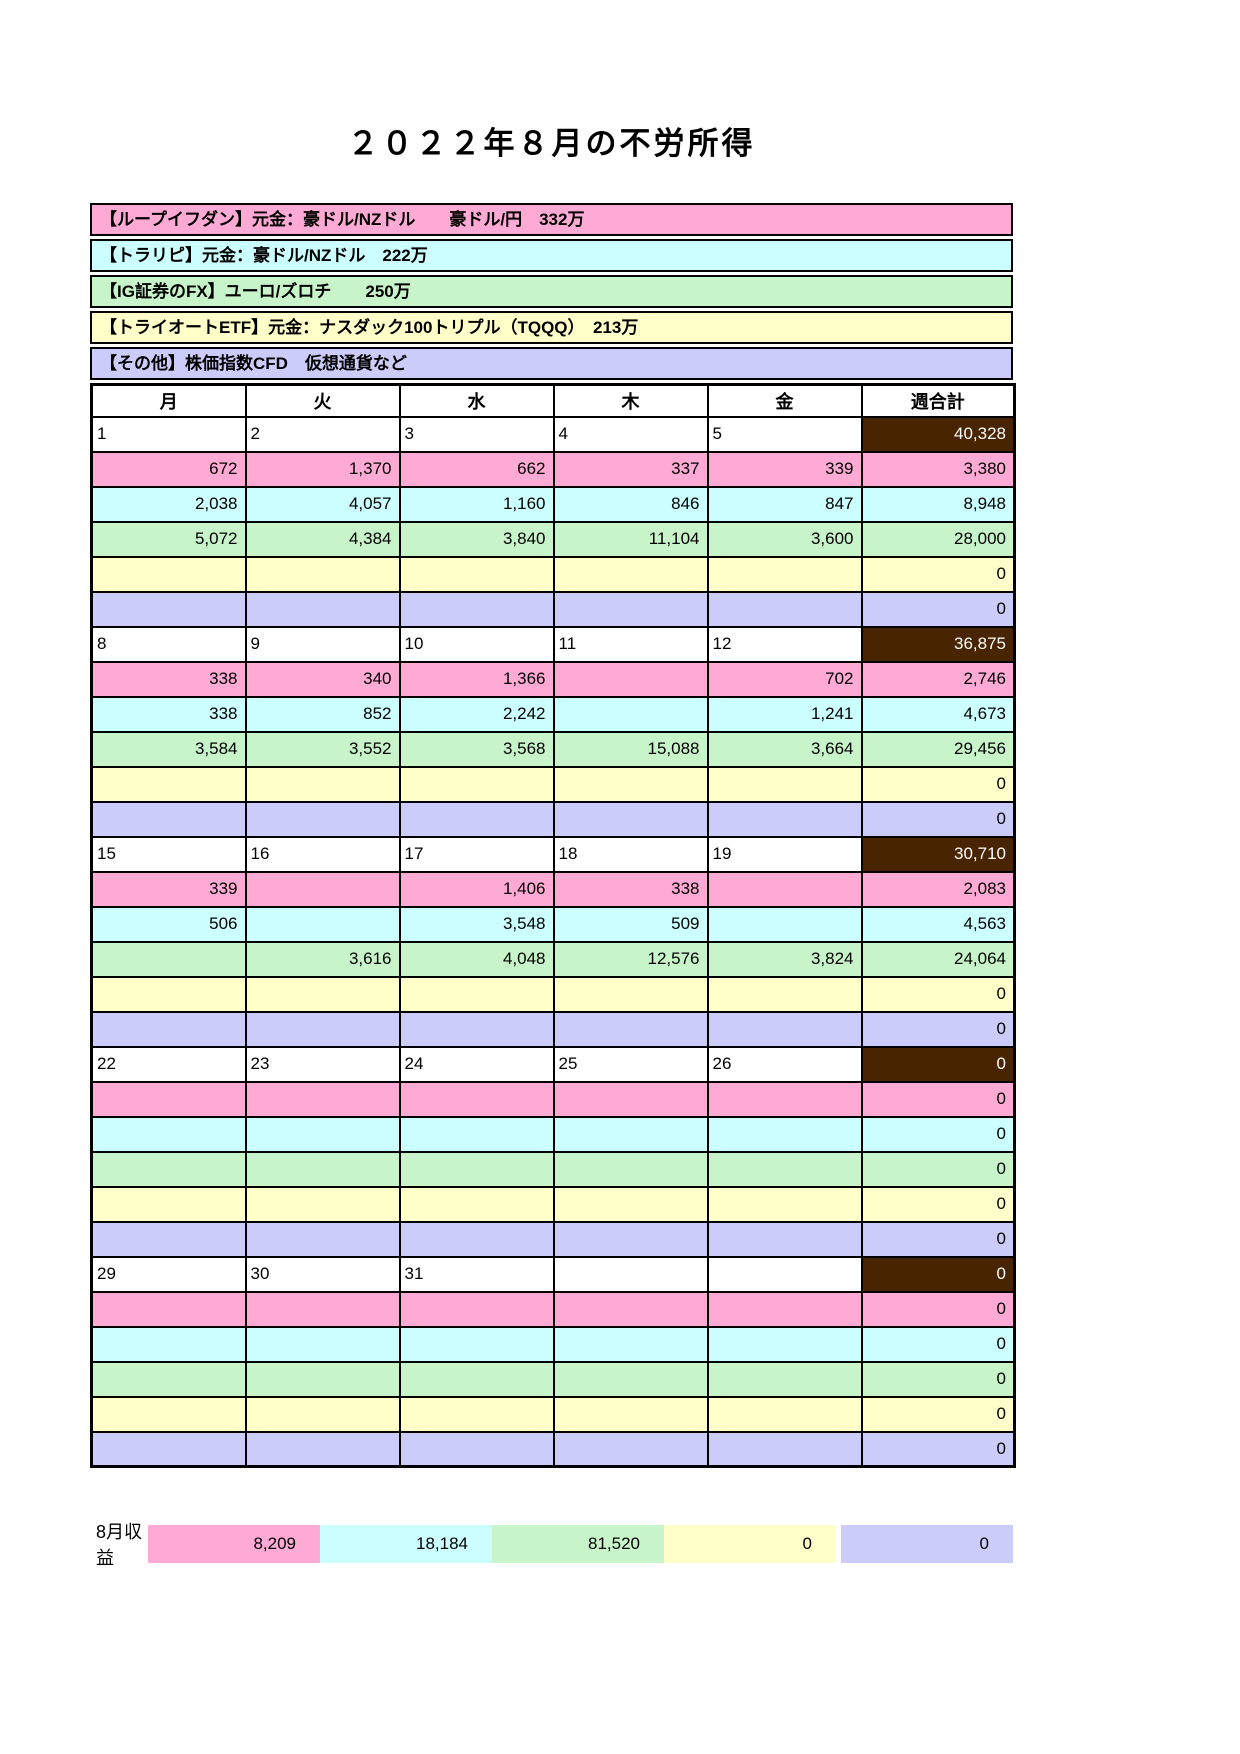  Describe the element at coordinates (476, 1064) in the screenshot. I see `day-number-cell: 24` at that location.